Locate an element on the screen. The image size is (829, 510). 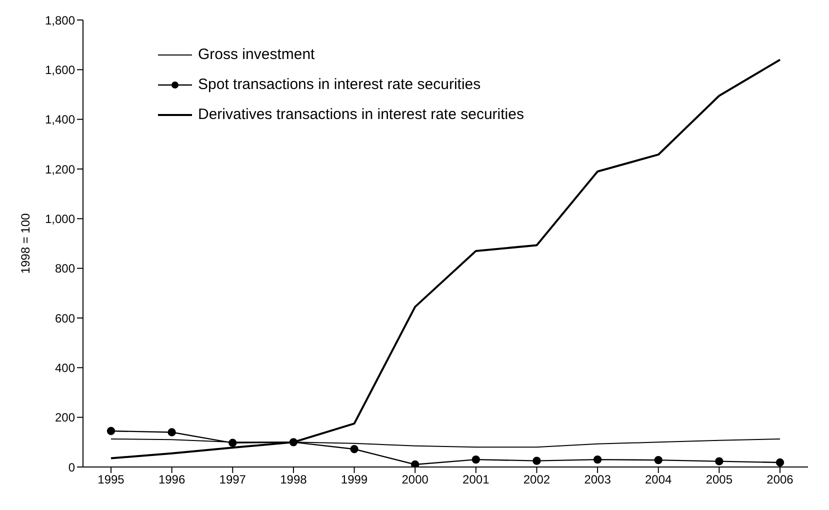
y-tick-label: 200 is located at coordinates (65, 417).